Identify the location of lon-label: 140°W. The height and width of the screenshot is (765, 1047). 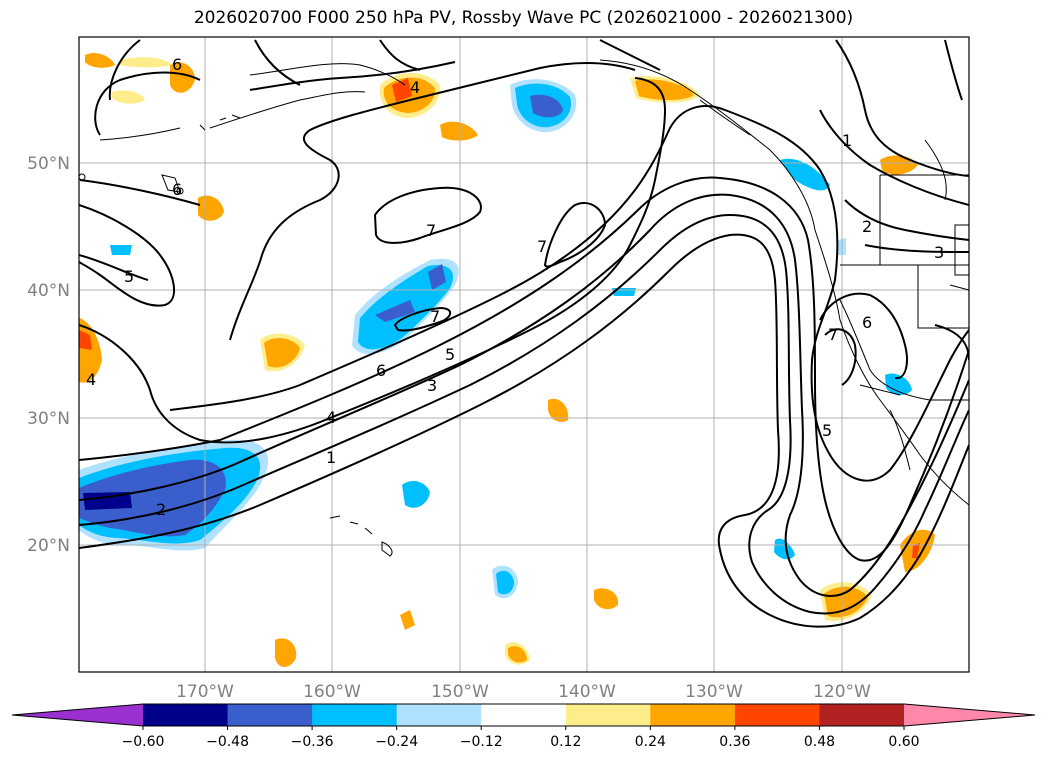
(587, 692).